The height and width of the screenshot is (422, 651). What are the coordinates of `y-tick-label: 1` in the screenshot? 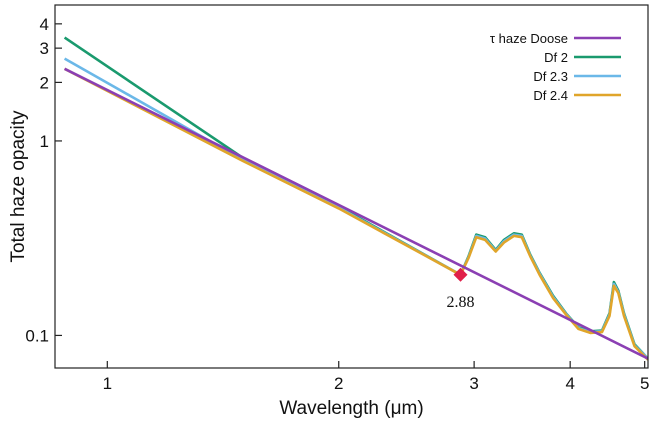 It's located at (44, 141).